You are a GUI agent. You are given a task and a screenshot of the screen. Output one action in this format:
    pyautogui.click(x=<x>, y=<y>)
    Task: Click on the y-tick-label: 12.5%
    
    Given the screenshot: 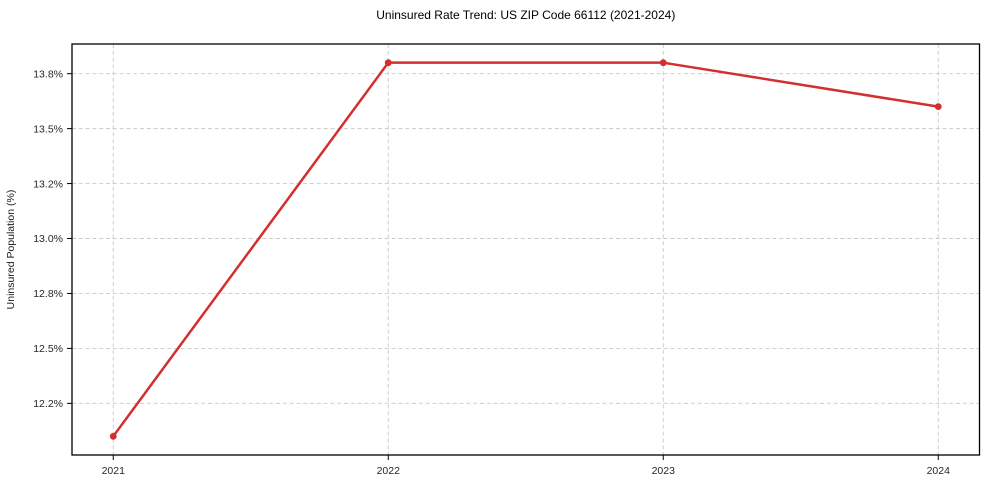 What is the action you would take?
    pyautogui.click(x=48, y=349)
    